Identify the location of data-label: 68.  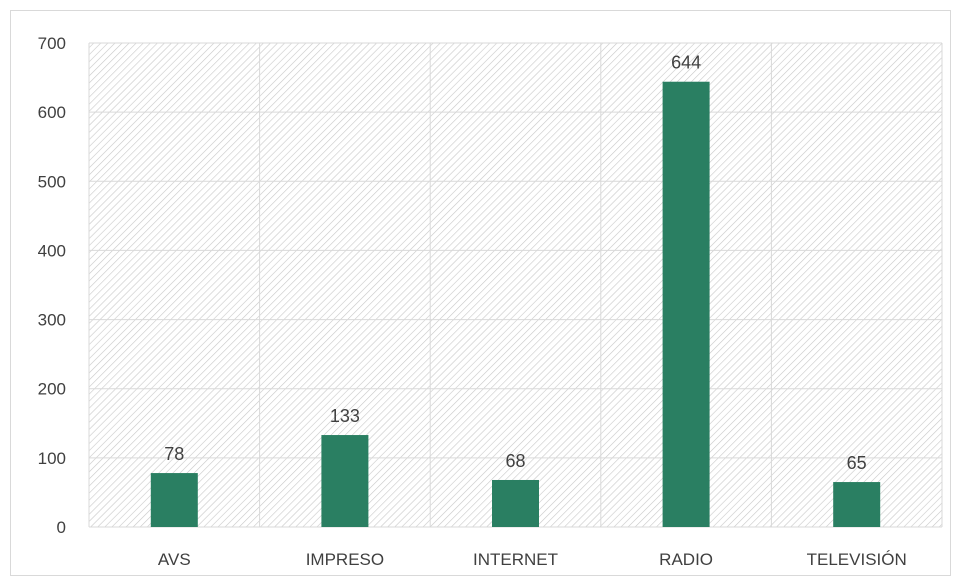
(515, 461).